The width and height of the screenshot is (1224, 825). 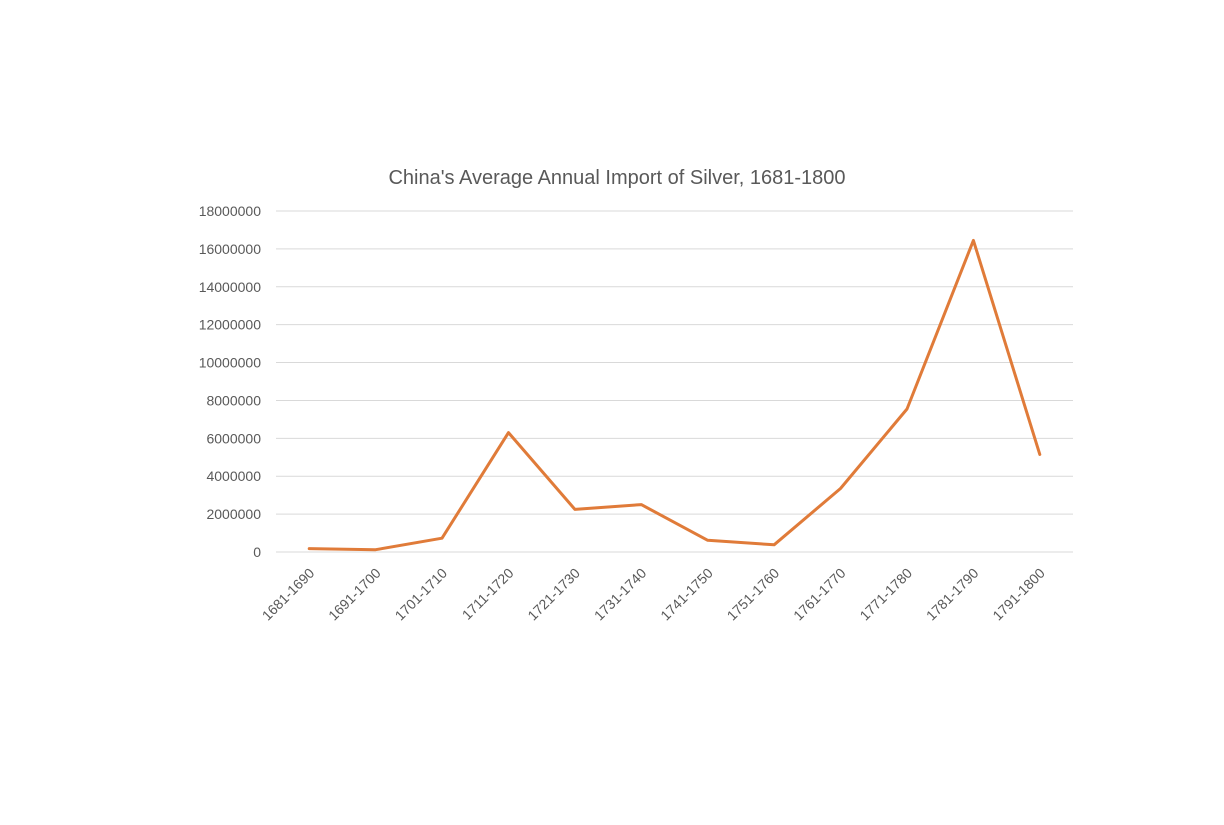 I want to click on x-tick-label: 1751-1760, so click(x=753, y=594).